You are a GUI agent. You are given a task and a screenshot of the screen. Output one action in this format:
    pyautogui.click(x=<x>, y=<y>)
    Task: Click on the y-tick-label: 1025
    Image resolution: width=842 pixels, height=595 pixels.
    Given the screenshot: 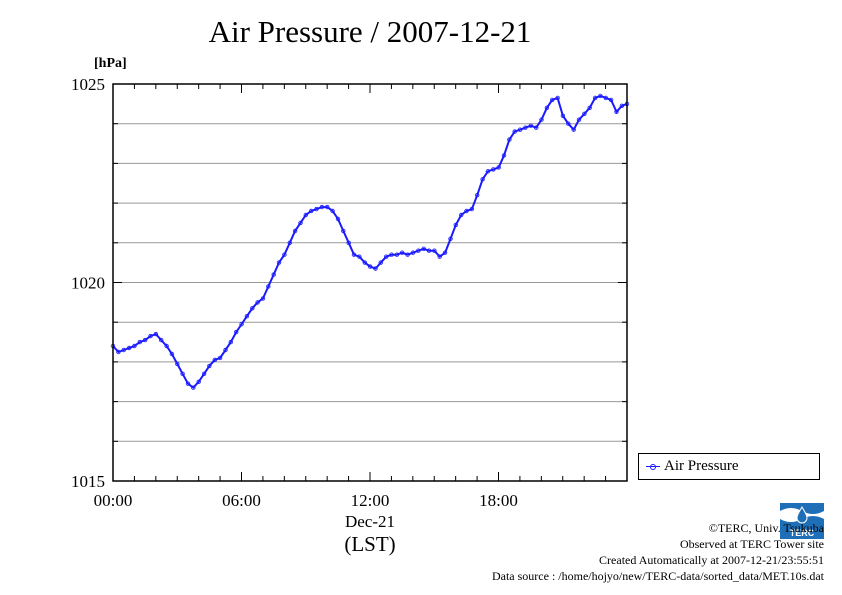 What is the action you would take?
    pyautogui.click(x=88, y=84)
    